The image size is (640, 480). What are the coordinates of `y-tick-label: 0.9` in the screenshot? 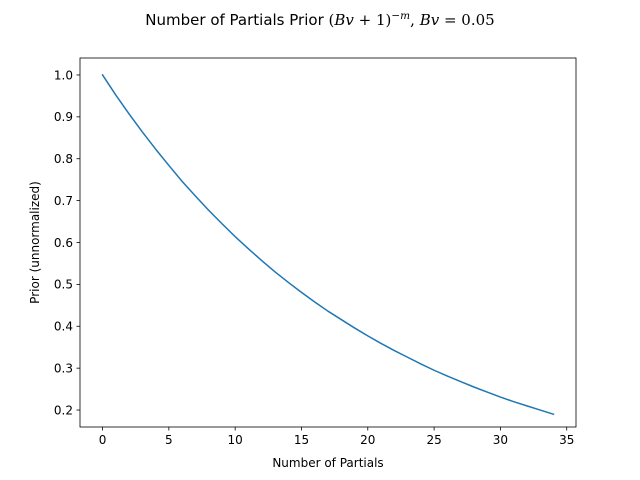 It's located at (63, 117).